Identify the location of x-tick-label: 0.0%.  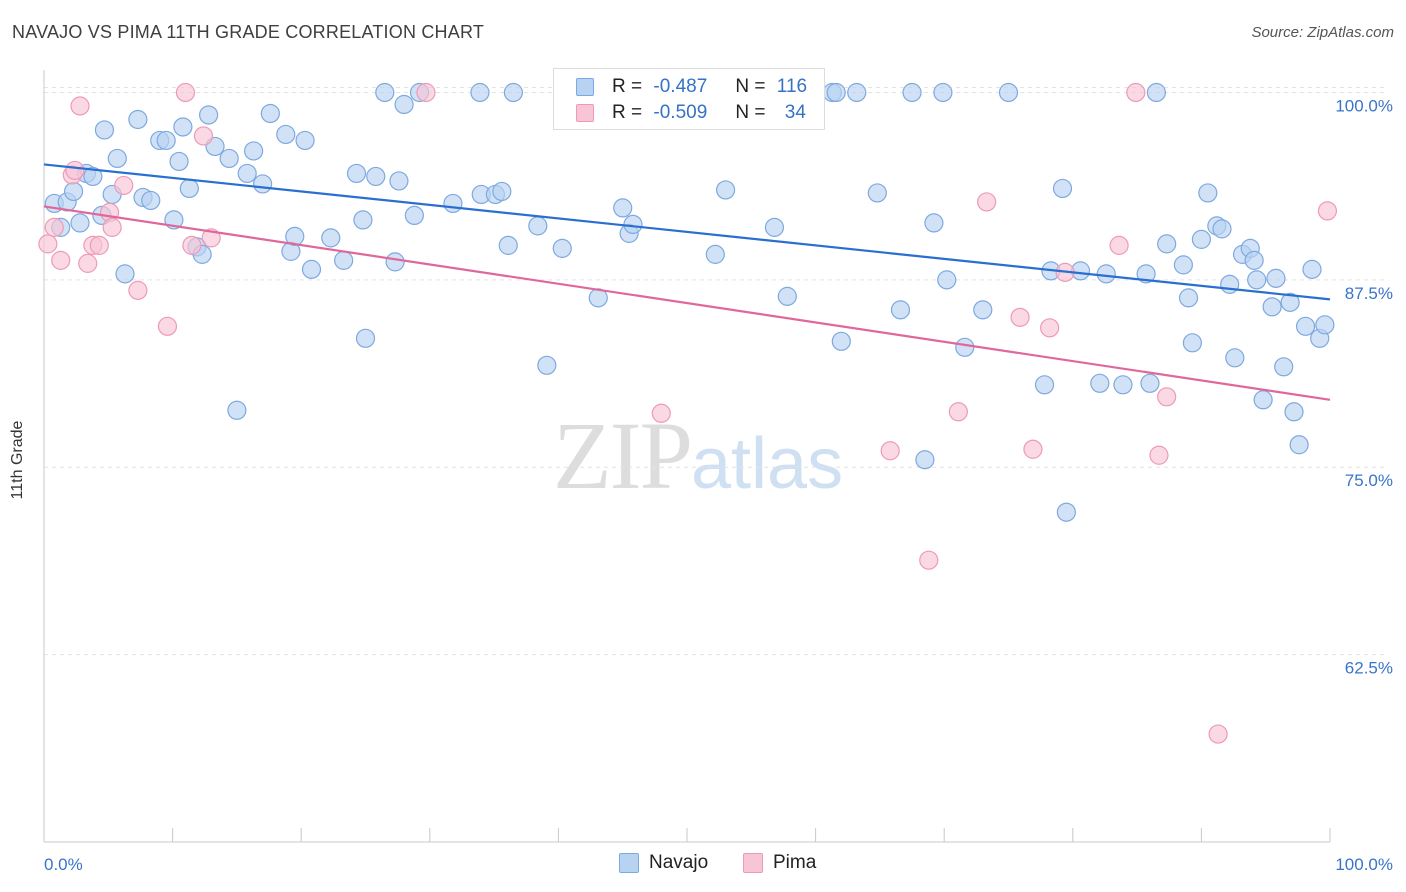
(63, 864).